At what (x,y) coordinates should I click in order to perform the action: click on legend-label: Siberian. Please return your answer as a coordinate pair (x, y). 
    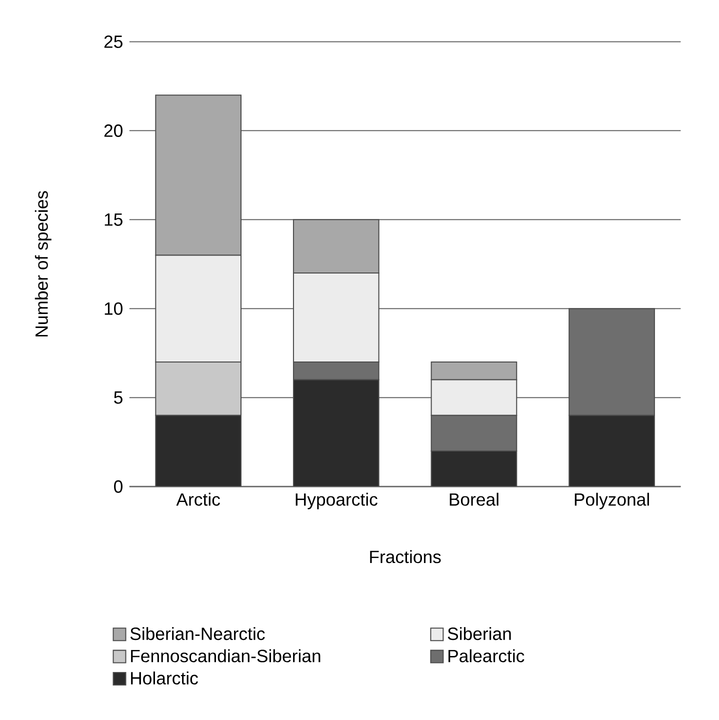
    Looking at the image, I should click on (479, 633).